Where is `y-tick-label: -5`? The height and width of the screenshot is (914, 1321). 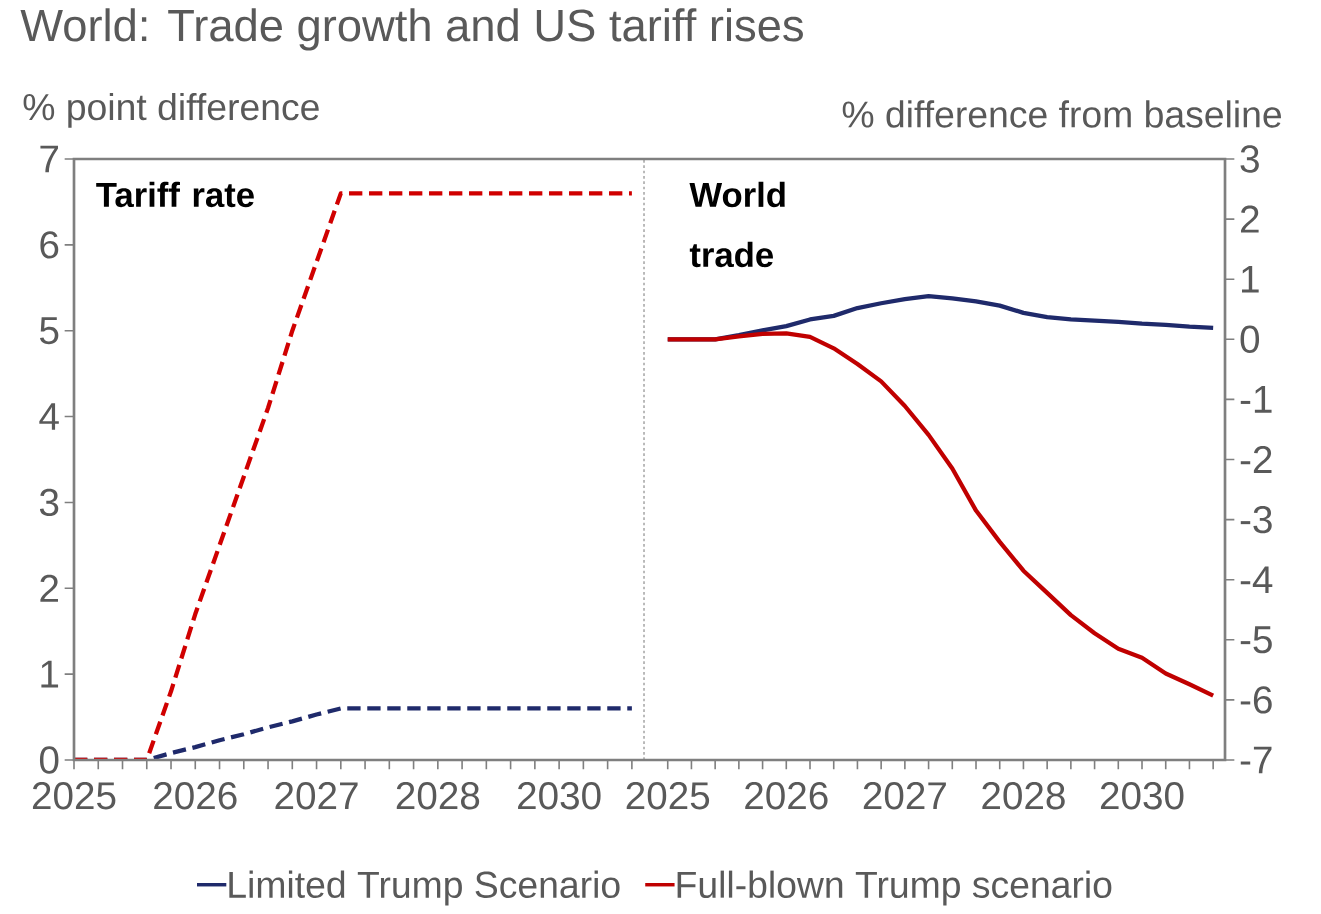 y-tick-label: -5 is located at coordinates (1256, 640).